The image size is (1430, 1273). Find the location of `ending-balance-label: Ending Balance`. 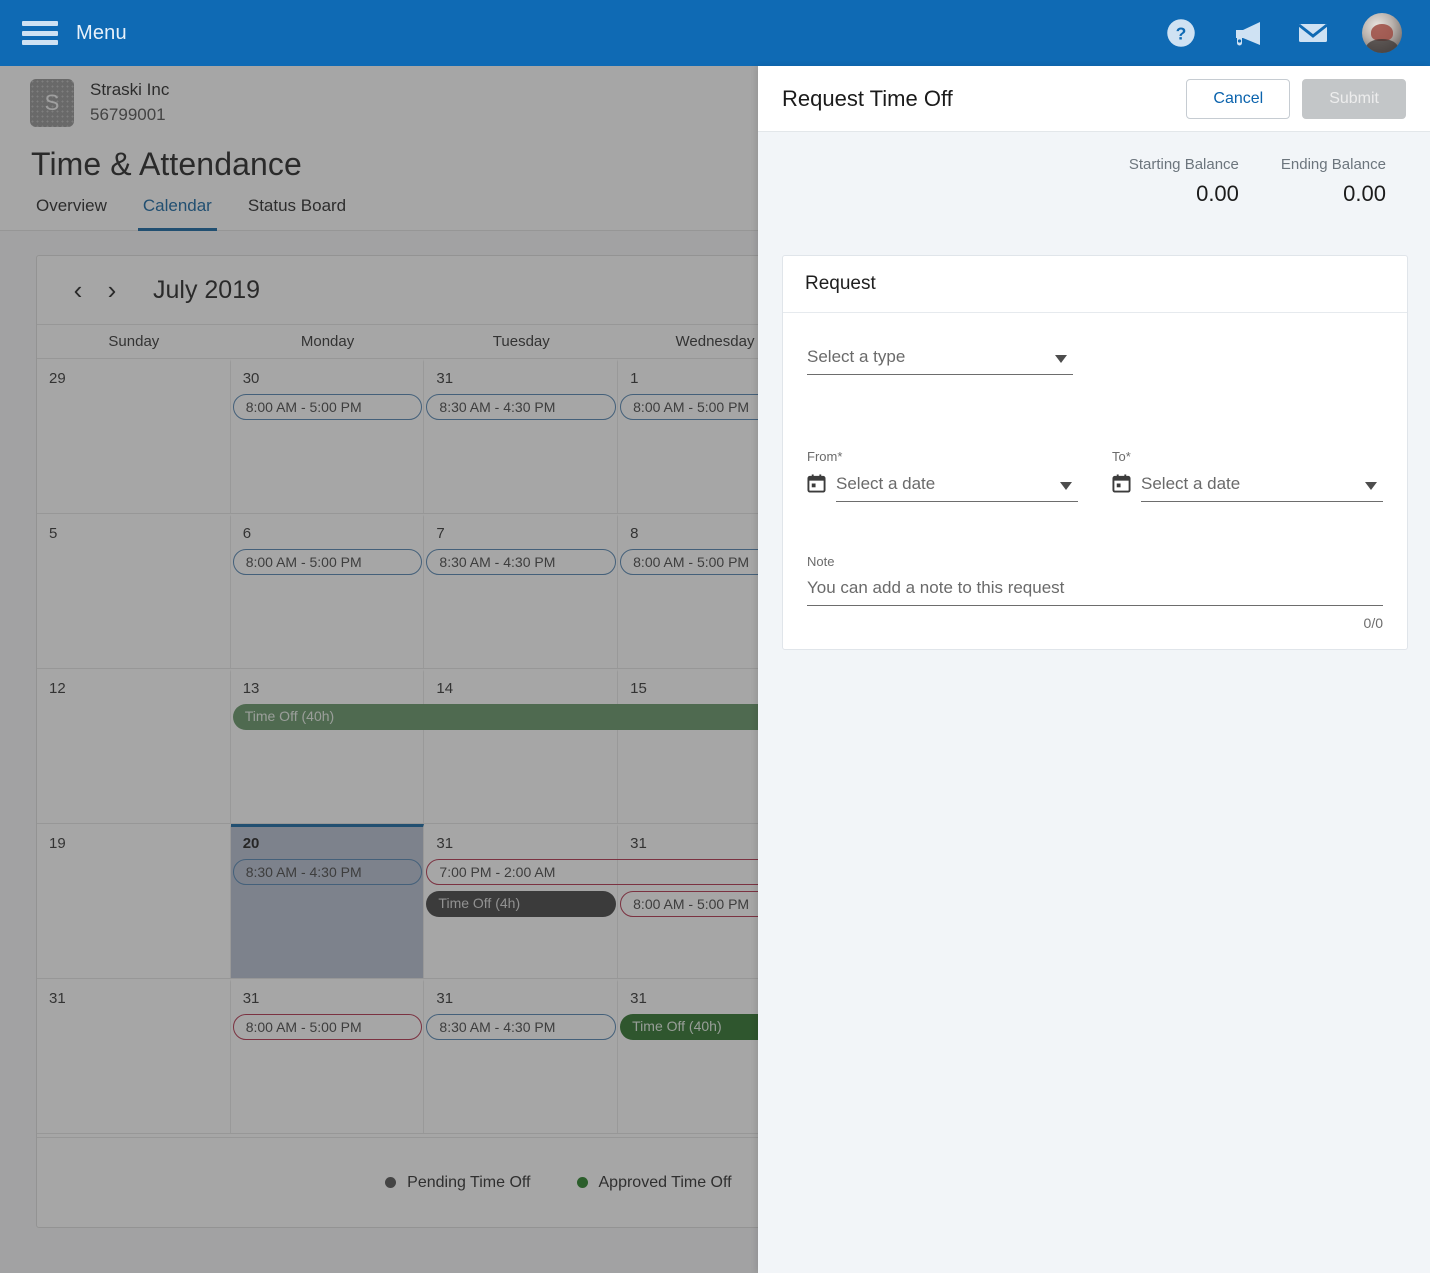

ending-balance-label: Ending Balance is located at coordinates (1333, 164).